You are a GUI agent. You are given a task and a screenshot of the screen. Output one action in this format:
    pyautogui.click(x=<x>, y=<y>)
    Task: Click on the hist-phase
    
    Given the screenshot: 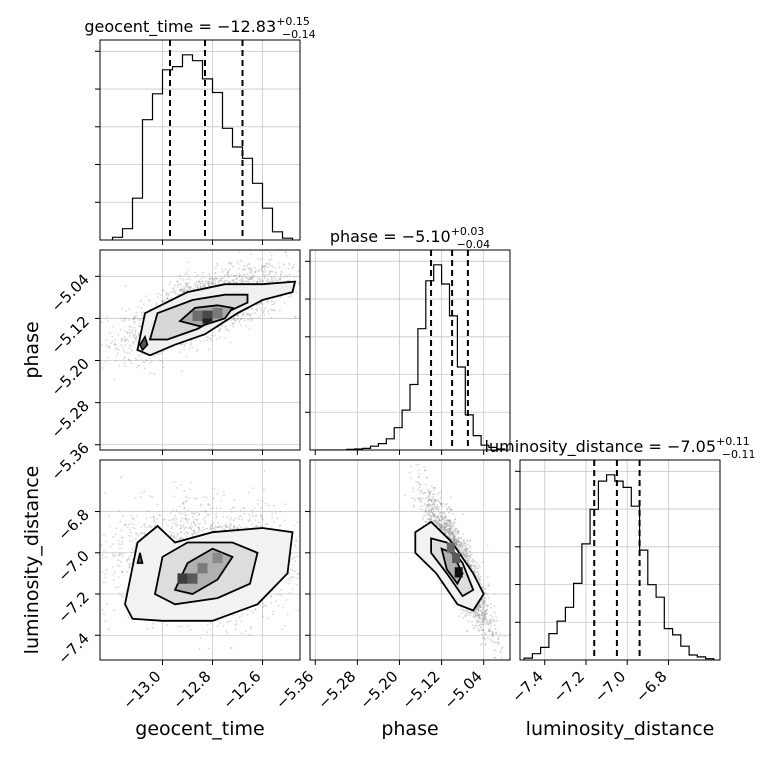 What is the action you would take?
    pyautogui.click(x=410, y=350)
    